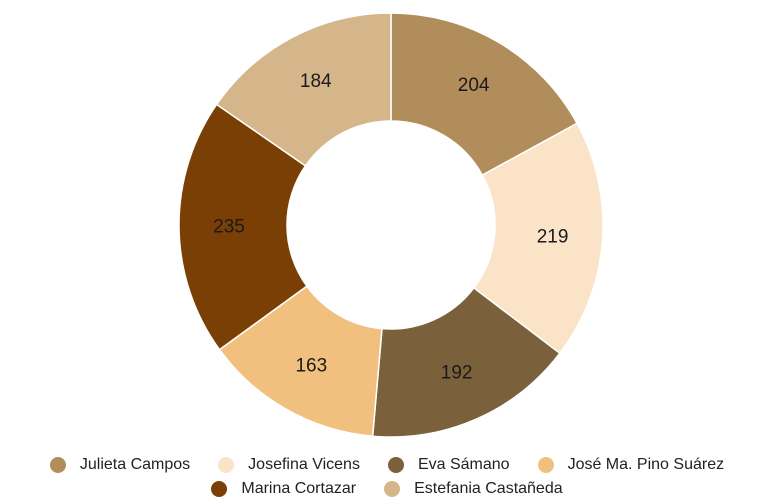  What do you see at coordinates (463, 464) in the screenshot?
I see `legend-label: Eva Sámano` at bounding box center [463, 464].